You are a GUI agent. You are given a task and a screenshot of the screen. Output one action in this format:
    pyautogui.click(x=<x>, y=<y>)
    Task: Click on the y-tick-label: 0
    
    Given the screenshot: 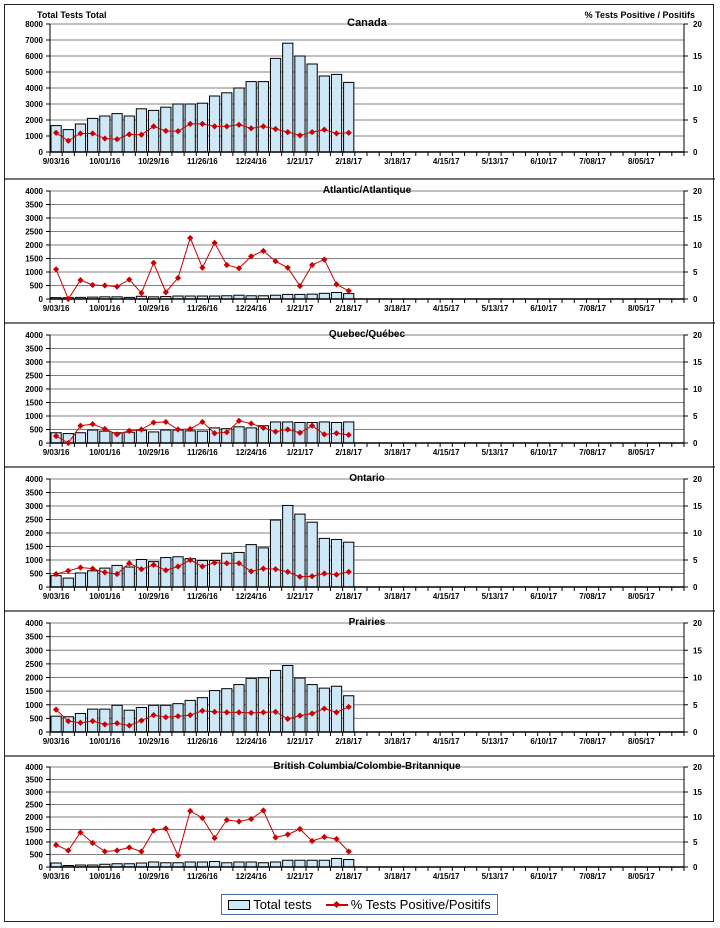 What is the action you would take?
    pyautogui.click(x=41, y=587)
    